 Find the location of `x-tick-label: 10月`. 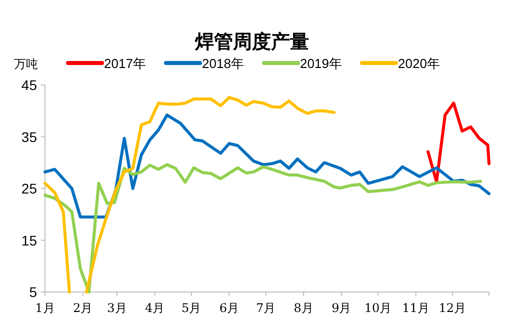

x-tick-label: 10月 is located at coordinates (378, 308).